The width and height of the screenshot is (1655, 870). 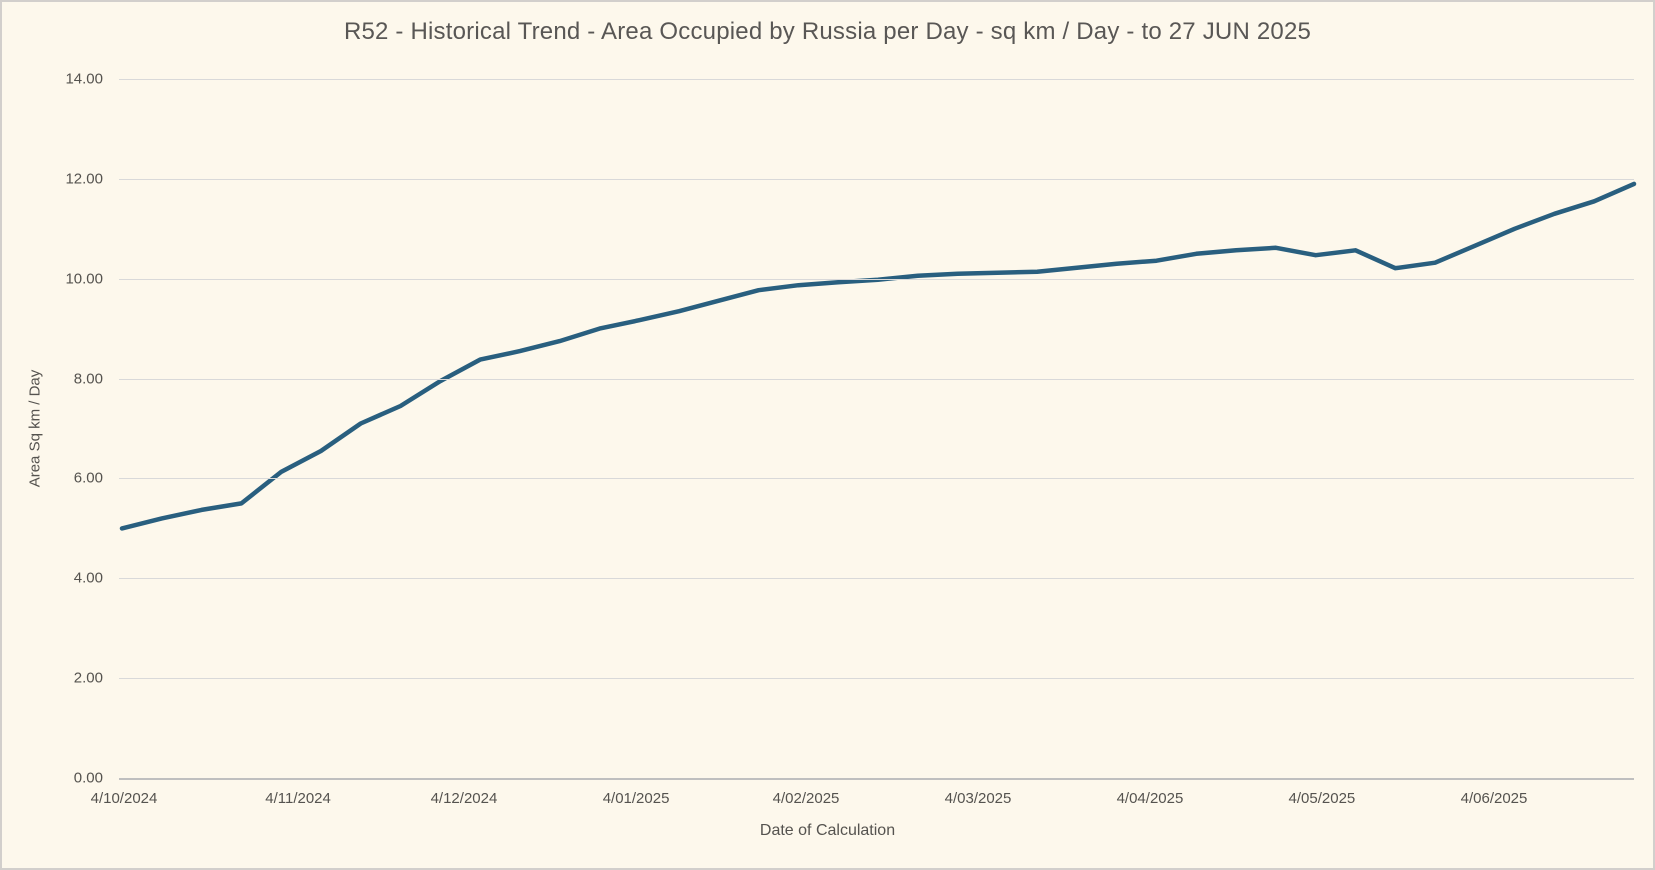 What do you see at coordinates (84, 79) in the screenshot?
I see `y-tick-label: 14.00` at bounding box center [84, 79].